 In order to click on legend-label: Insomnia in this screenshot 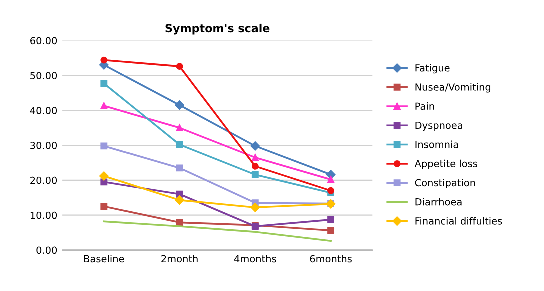, I will do `click(437, 144)`.